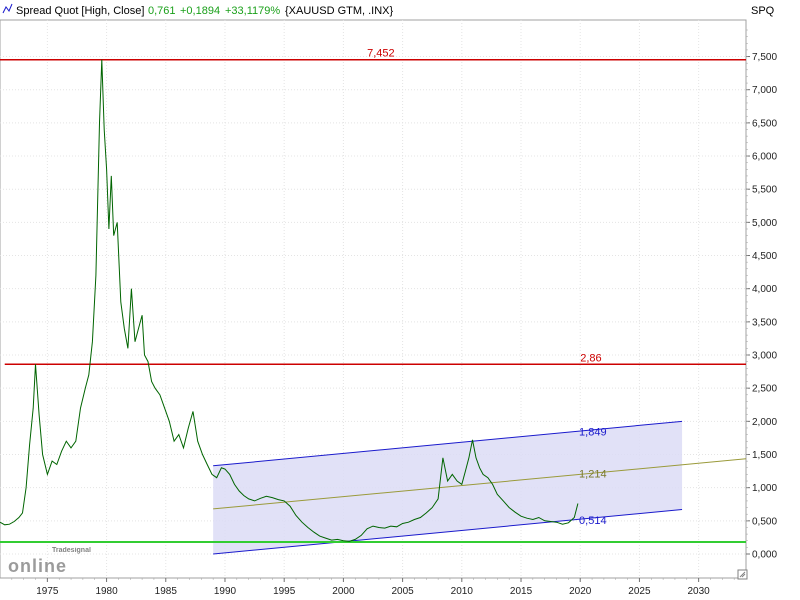 The height and width of the screenshot is (600, 800). What do you see at coordinates (284, 591) in the screenshot?
I see `x-tick-label: 1995` at bounding box center [284, 591].